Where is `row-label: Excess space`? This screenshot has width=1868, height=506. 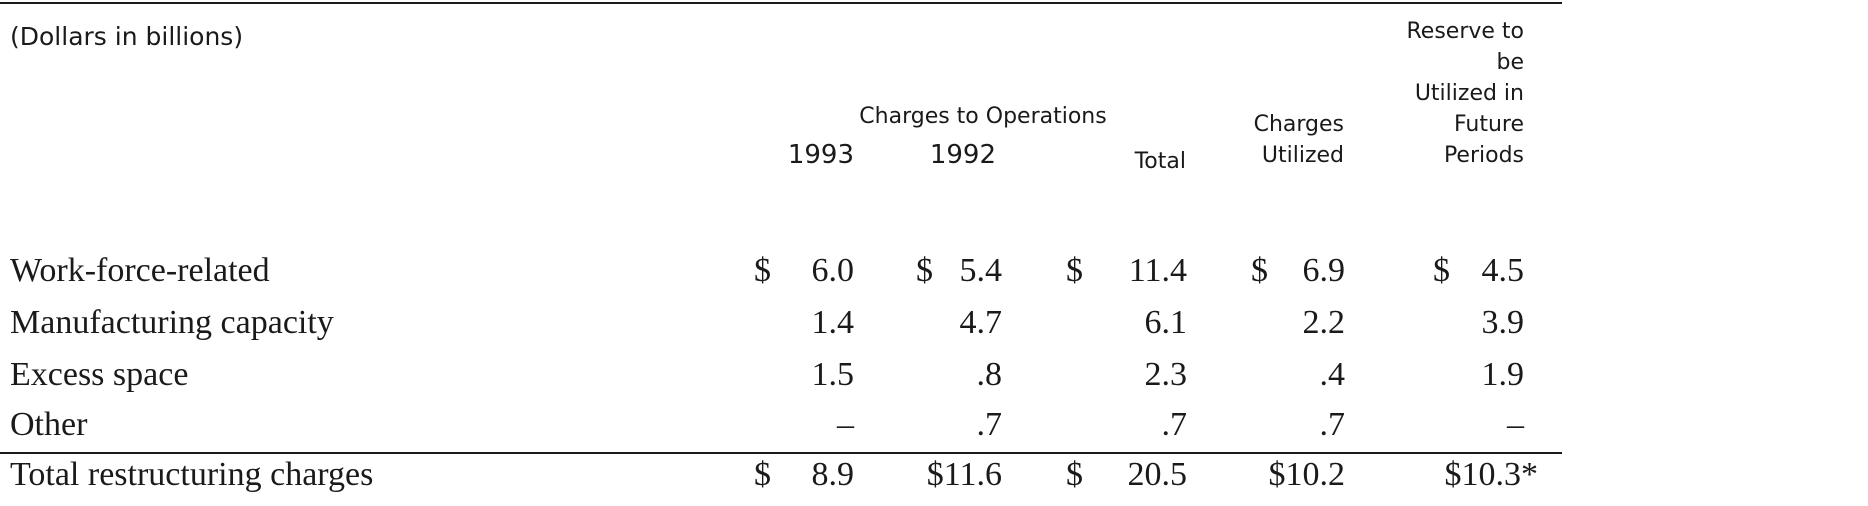
row-label: Excess space is located at coordinates (99, 374).